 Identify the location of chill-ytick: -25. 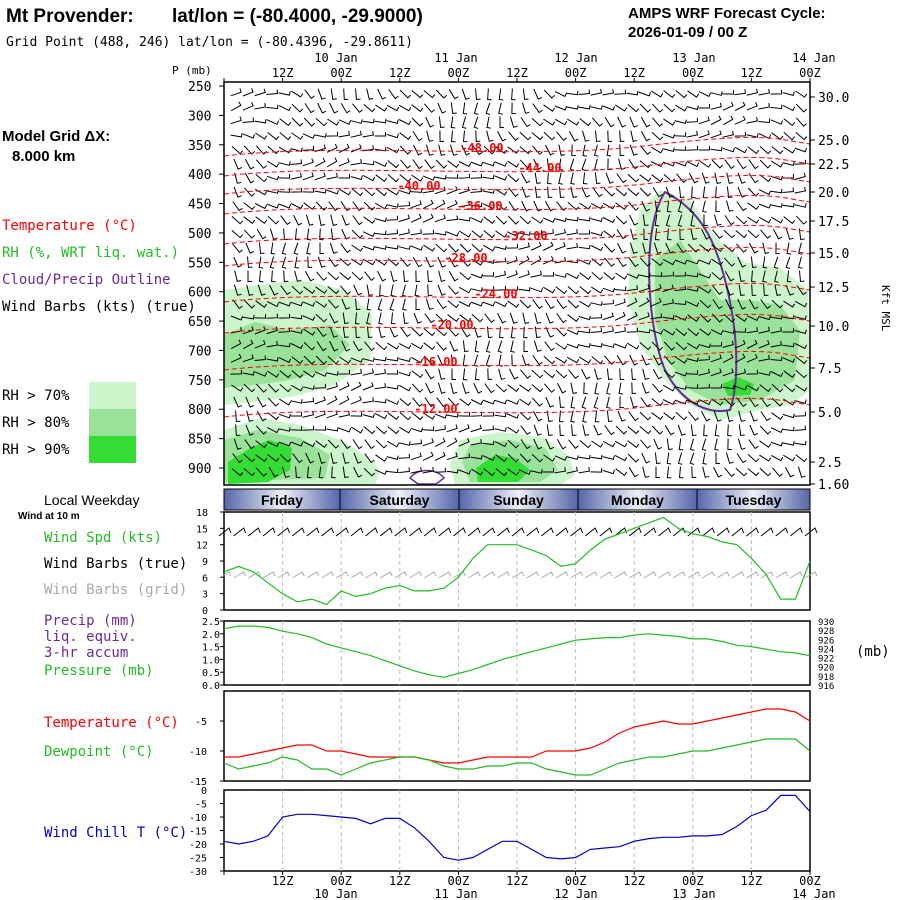
(198, 859).